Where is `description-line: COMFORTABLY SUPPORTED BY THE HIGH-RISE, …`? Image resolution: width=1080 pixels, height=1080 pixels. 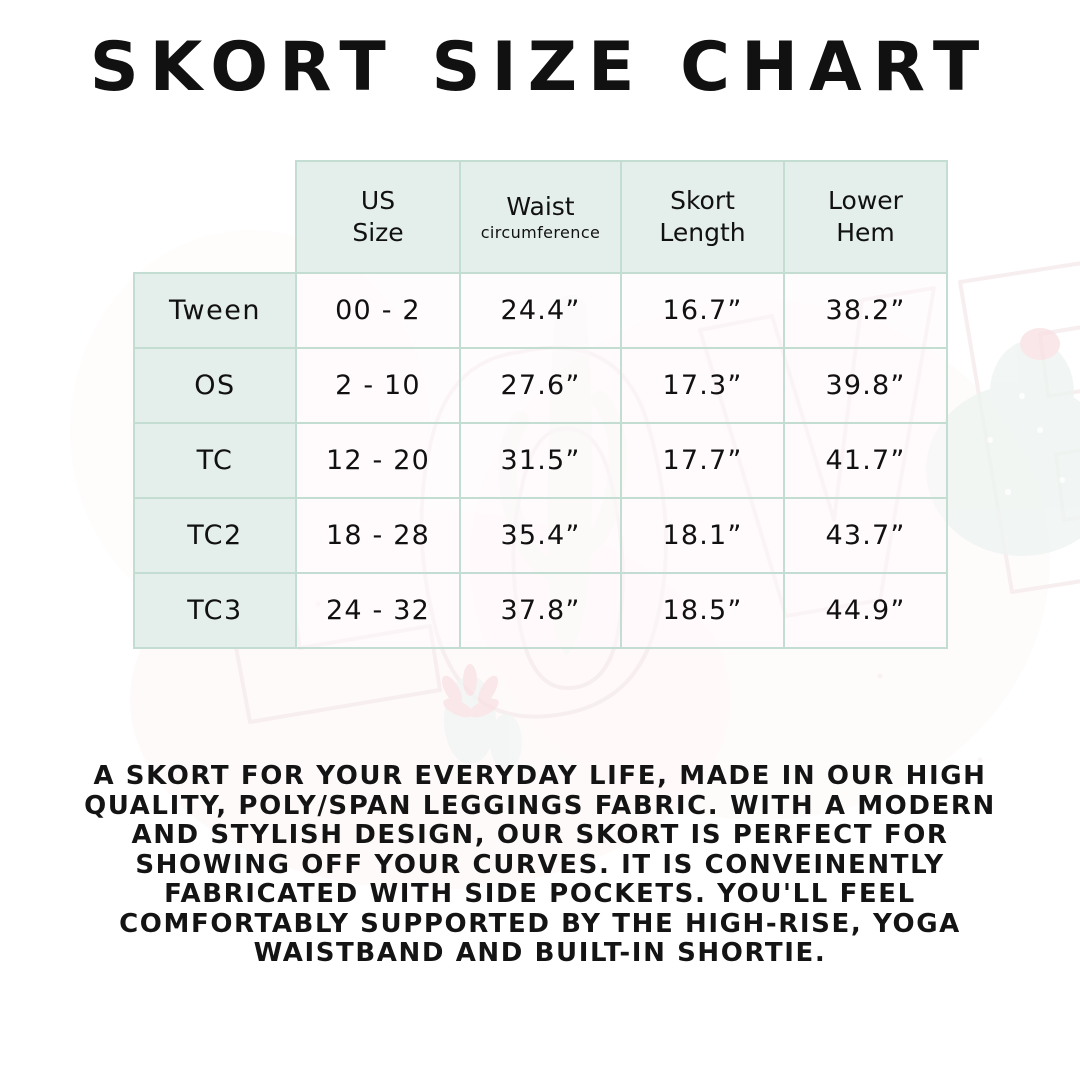
description-line: COMFORTABLY SUPPORTED BY THE HIGH-RISE, … is located at coordinates (540, 923).